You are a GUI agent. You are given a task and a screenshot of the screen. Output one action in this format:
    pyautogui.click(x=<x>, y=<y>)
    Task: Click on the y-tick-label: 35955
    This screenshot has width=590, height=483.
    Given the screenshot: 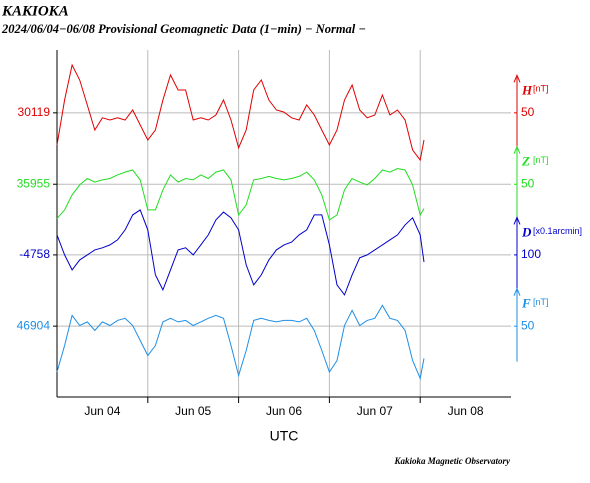 What is the action you would take?
    pyautogui.click(x=34, y=183)
    